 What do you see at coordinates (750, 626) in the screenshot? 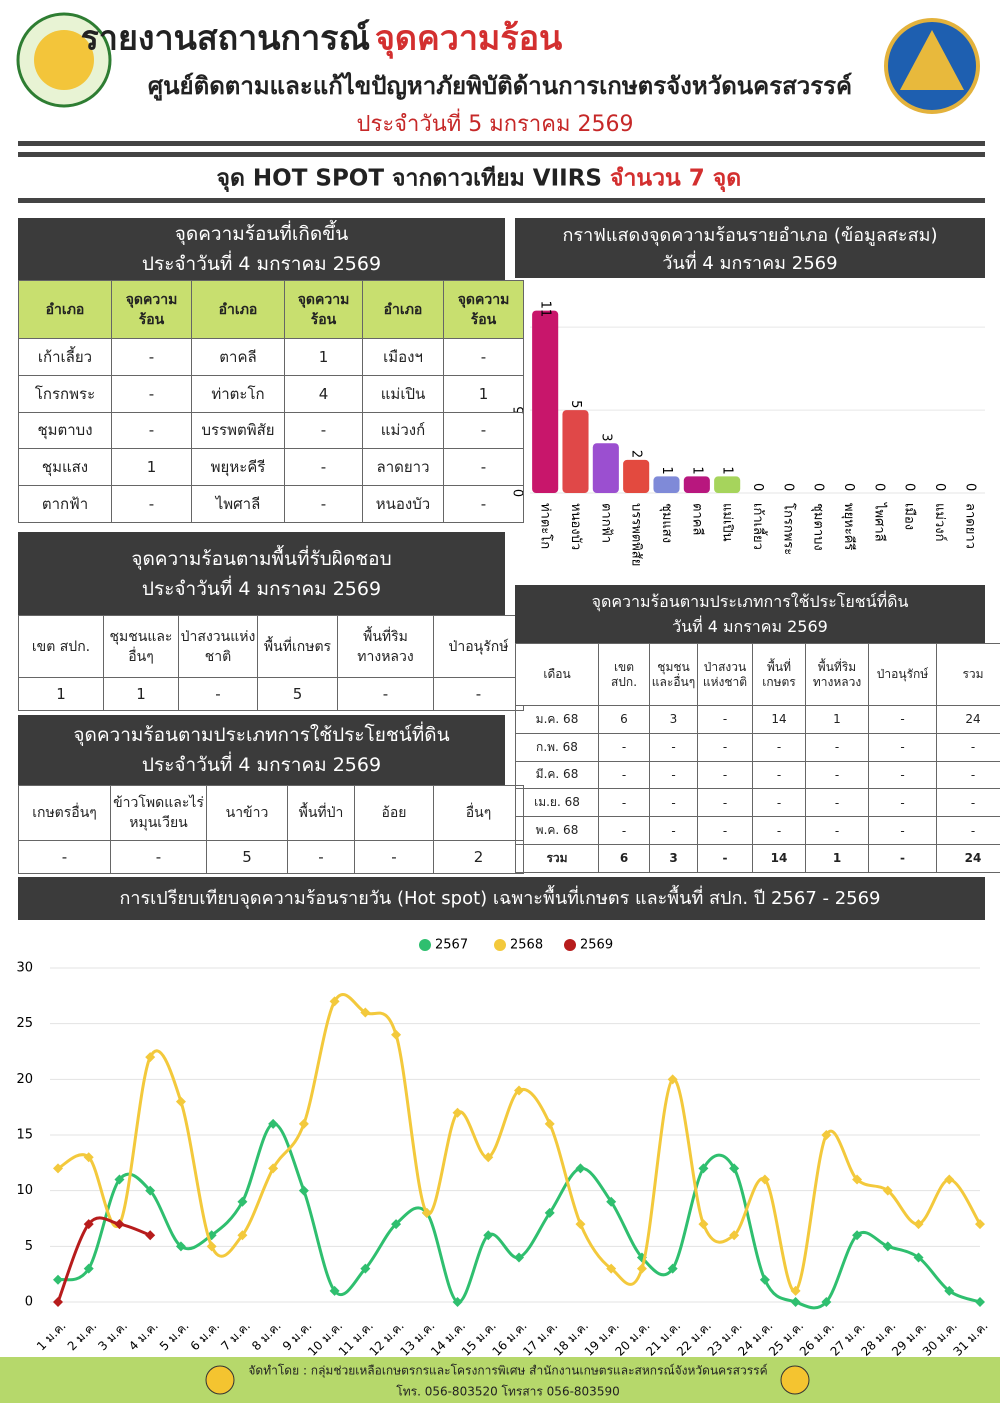
I see `panel-title-line: วันที่ 4 มกราคม 2569` at bounding box center [750, 626].